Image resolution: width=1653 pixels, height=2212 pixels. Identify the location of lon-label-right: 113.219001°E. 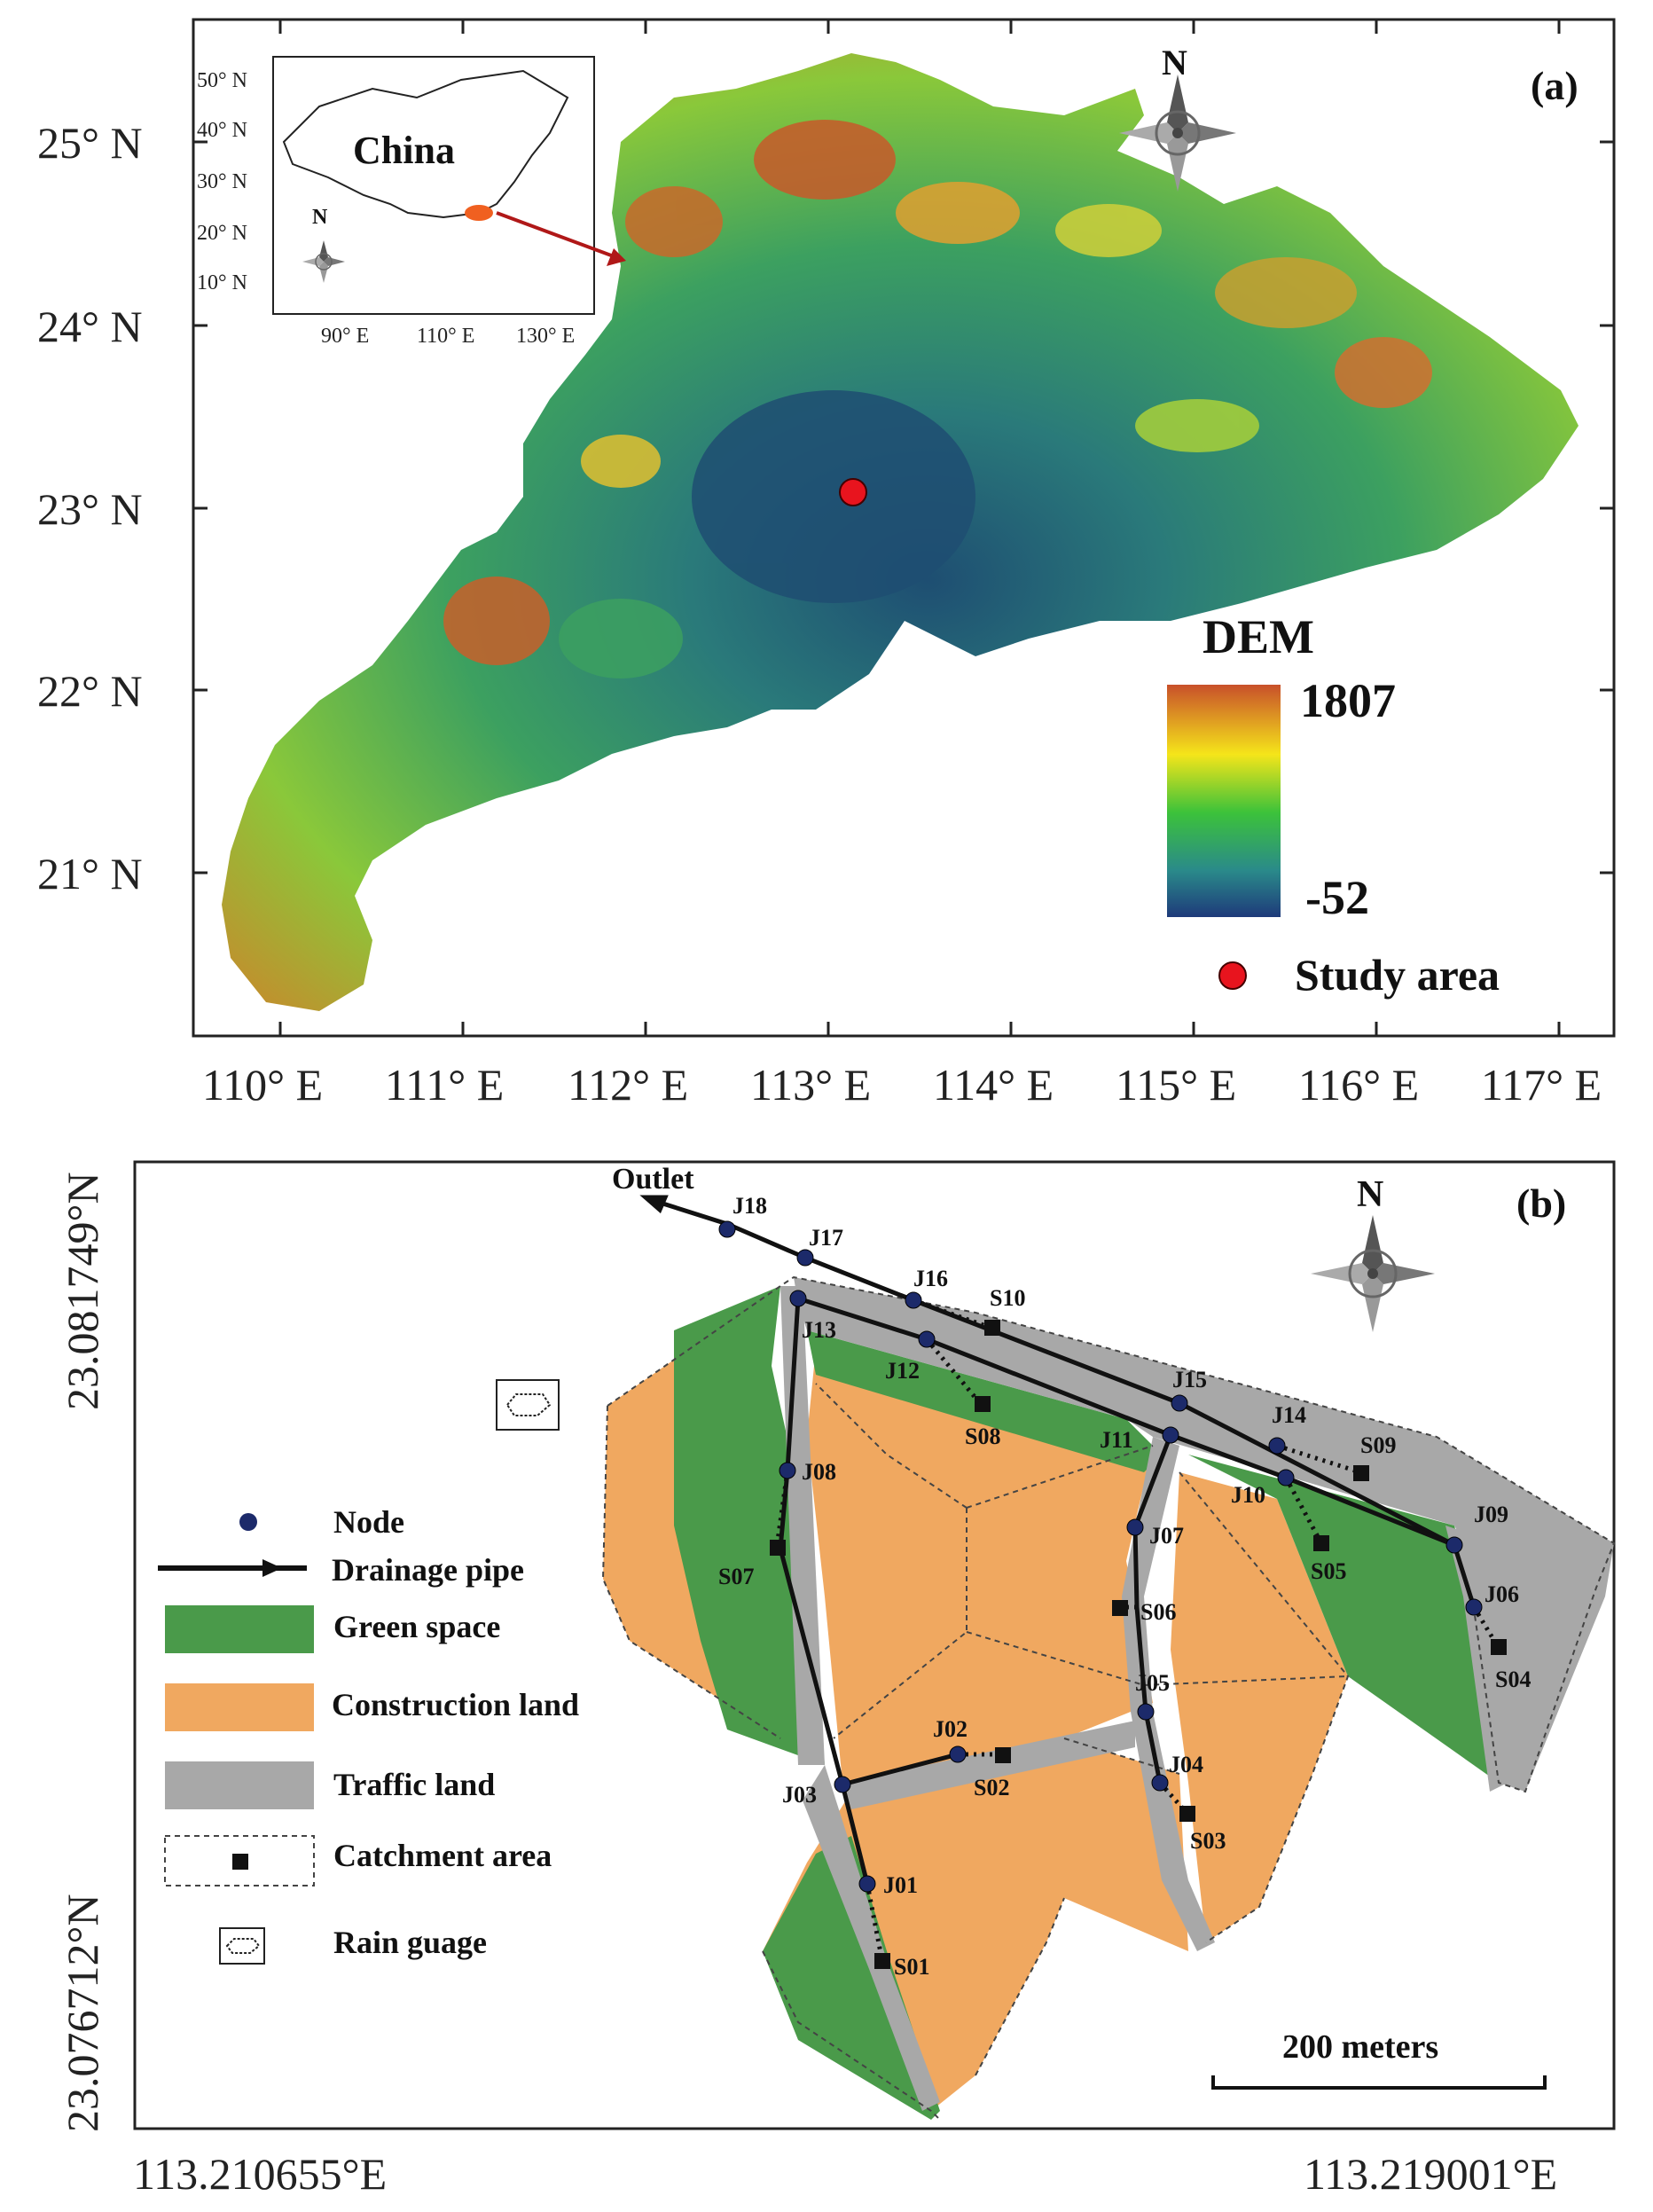
(1430, 2174).